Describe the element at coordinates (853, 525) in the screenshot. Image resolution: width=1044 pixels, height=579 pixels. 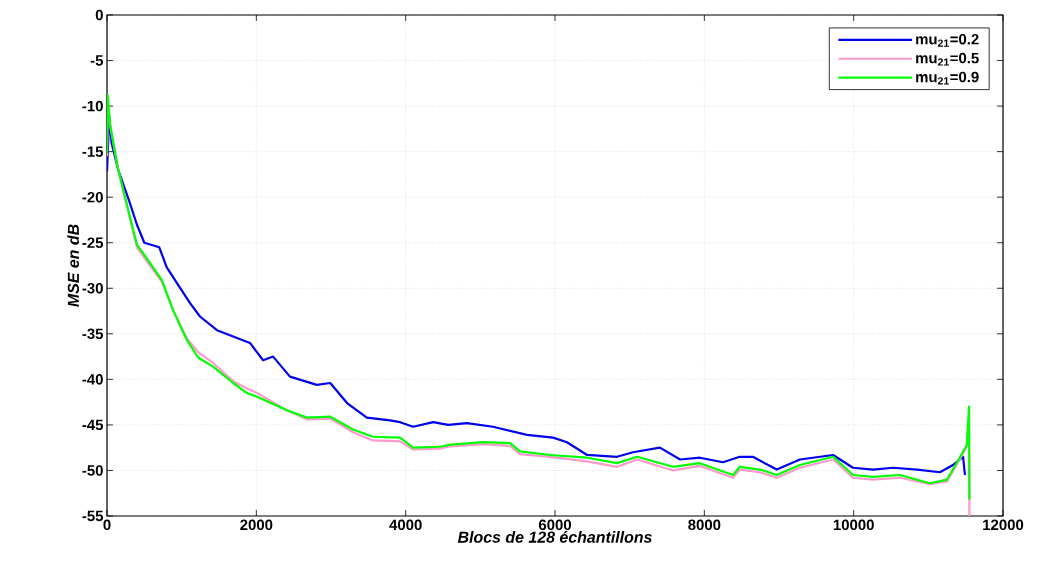
I see `x-tick-label: 10000` at that location.